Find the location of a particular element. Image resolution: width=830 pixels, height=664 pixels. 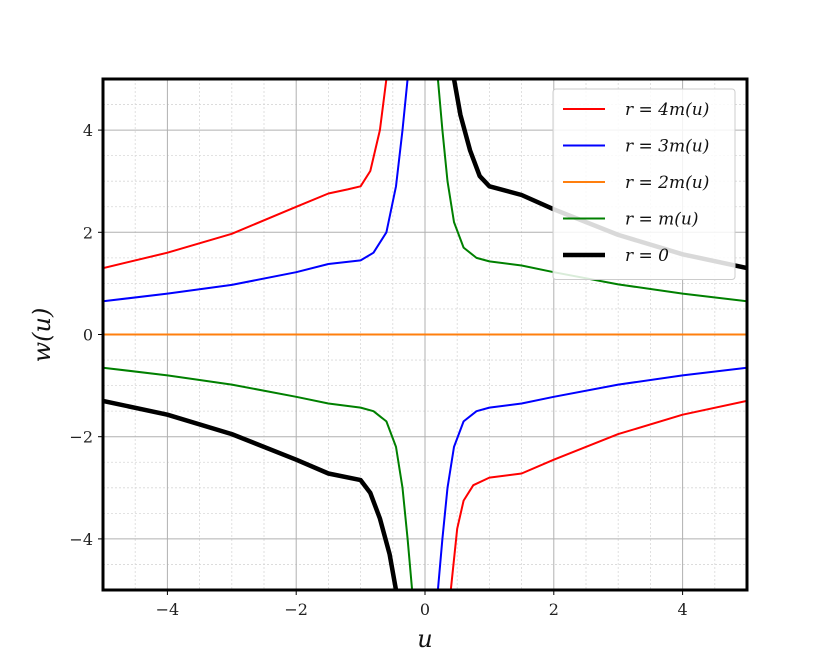

y-tick-label: 0 is located at coordinates (88, 335).